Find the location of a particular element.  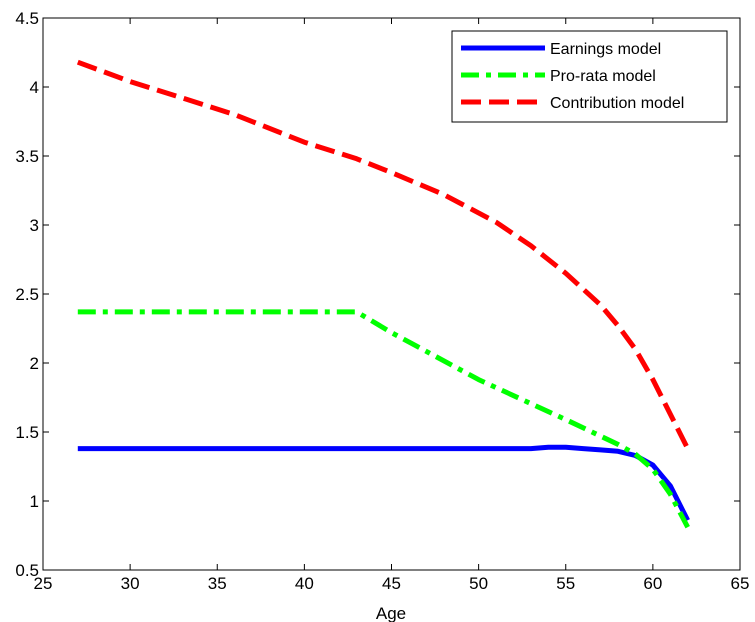

x-tick-label: 40 is located at coordinates (304, 583).